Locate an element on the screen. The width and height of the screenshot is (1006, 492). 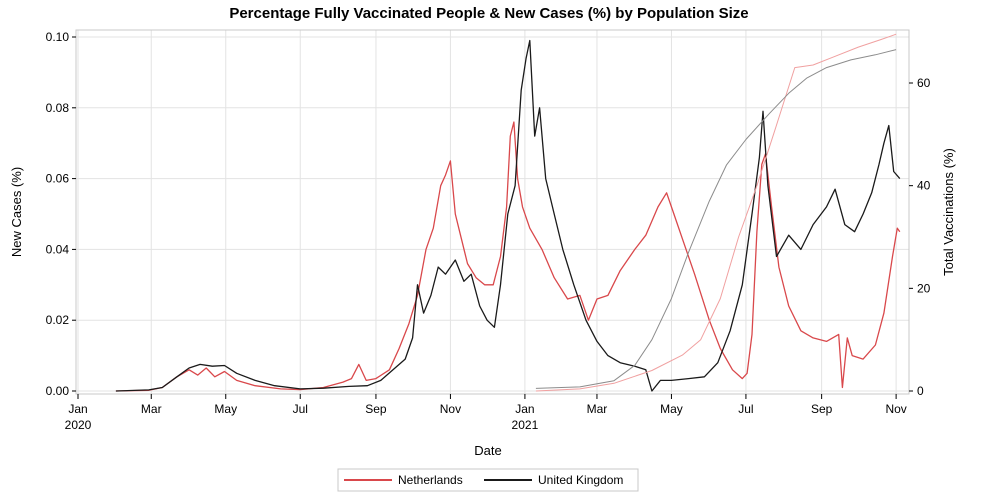
y-left-axis-label: New Cases (%) is located at coordinates (16, 212).